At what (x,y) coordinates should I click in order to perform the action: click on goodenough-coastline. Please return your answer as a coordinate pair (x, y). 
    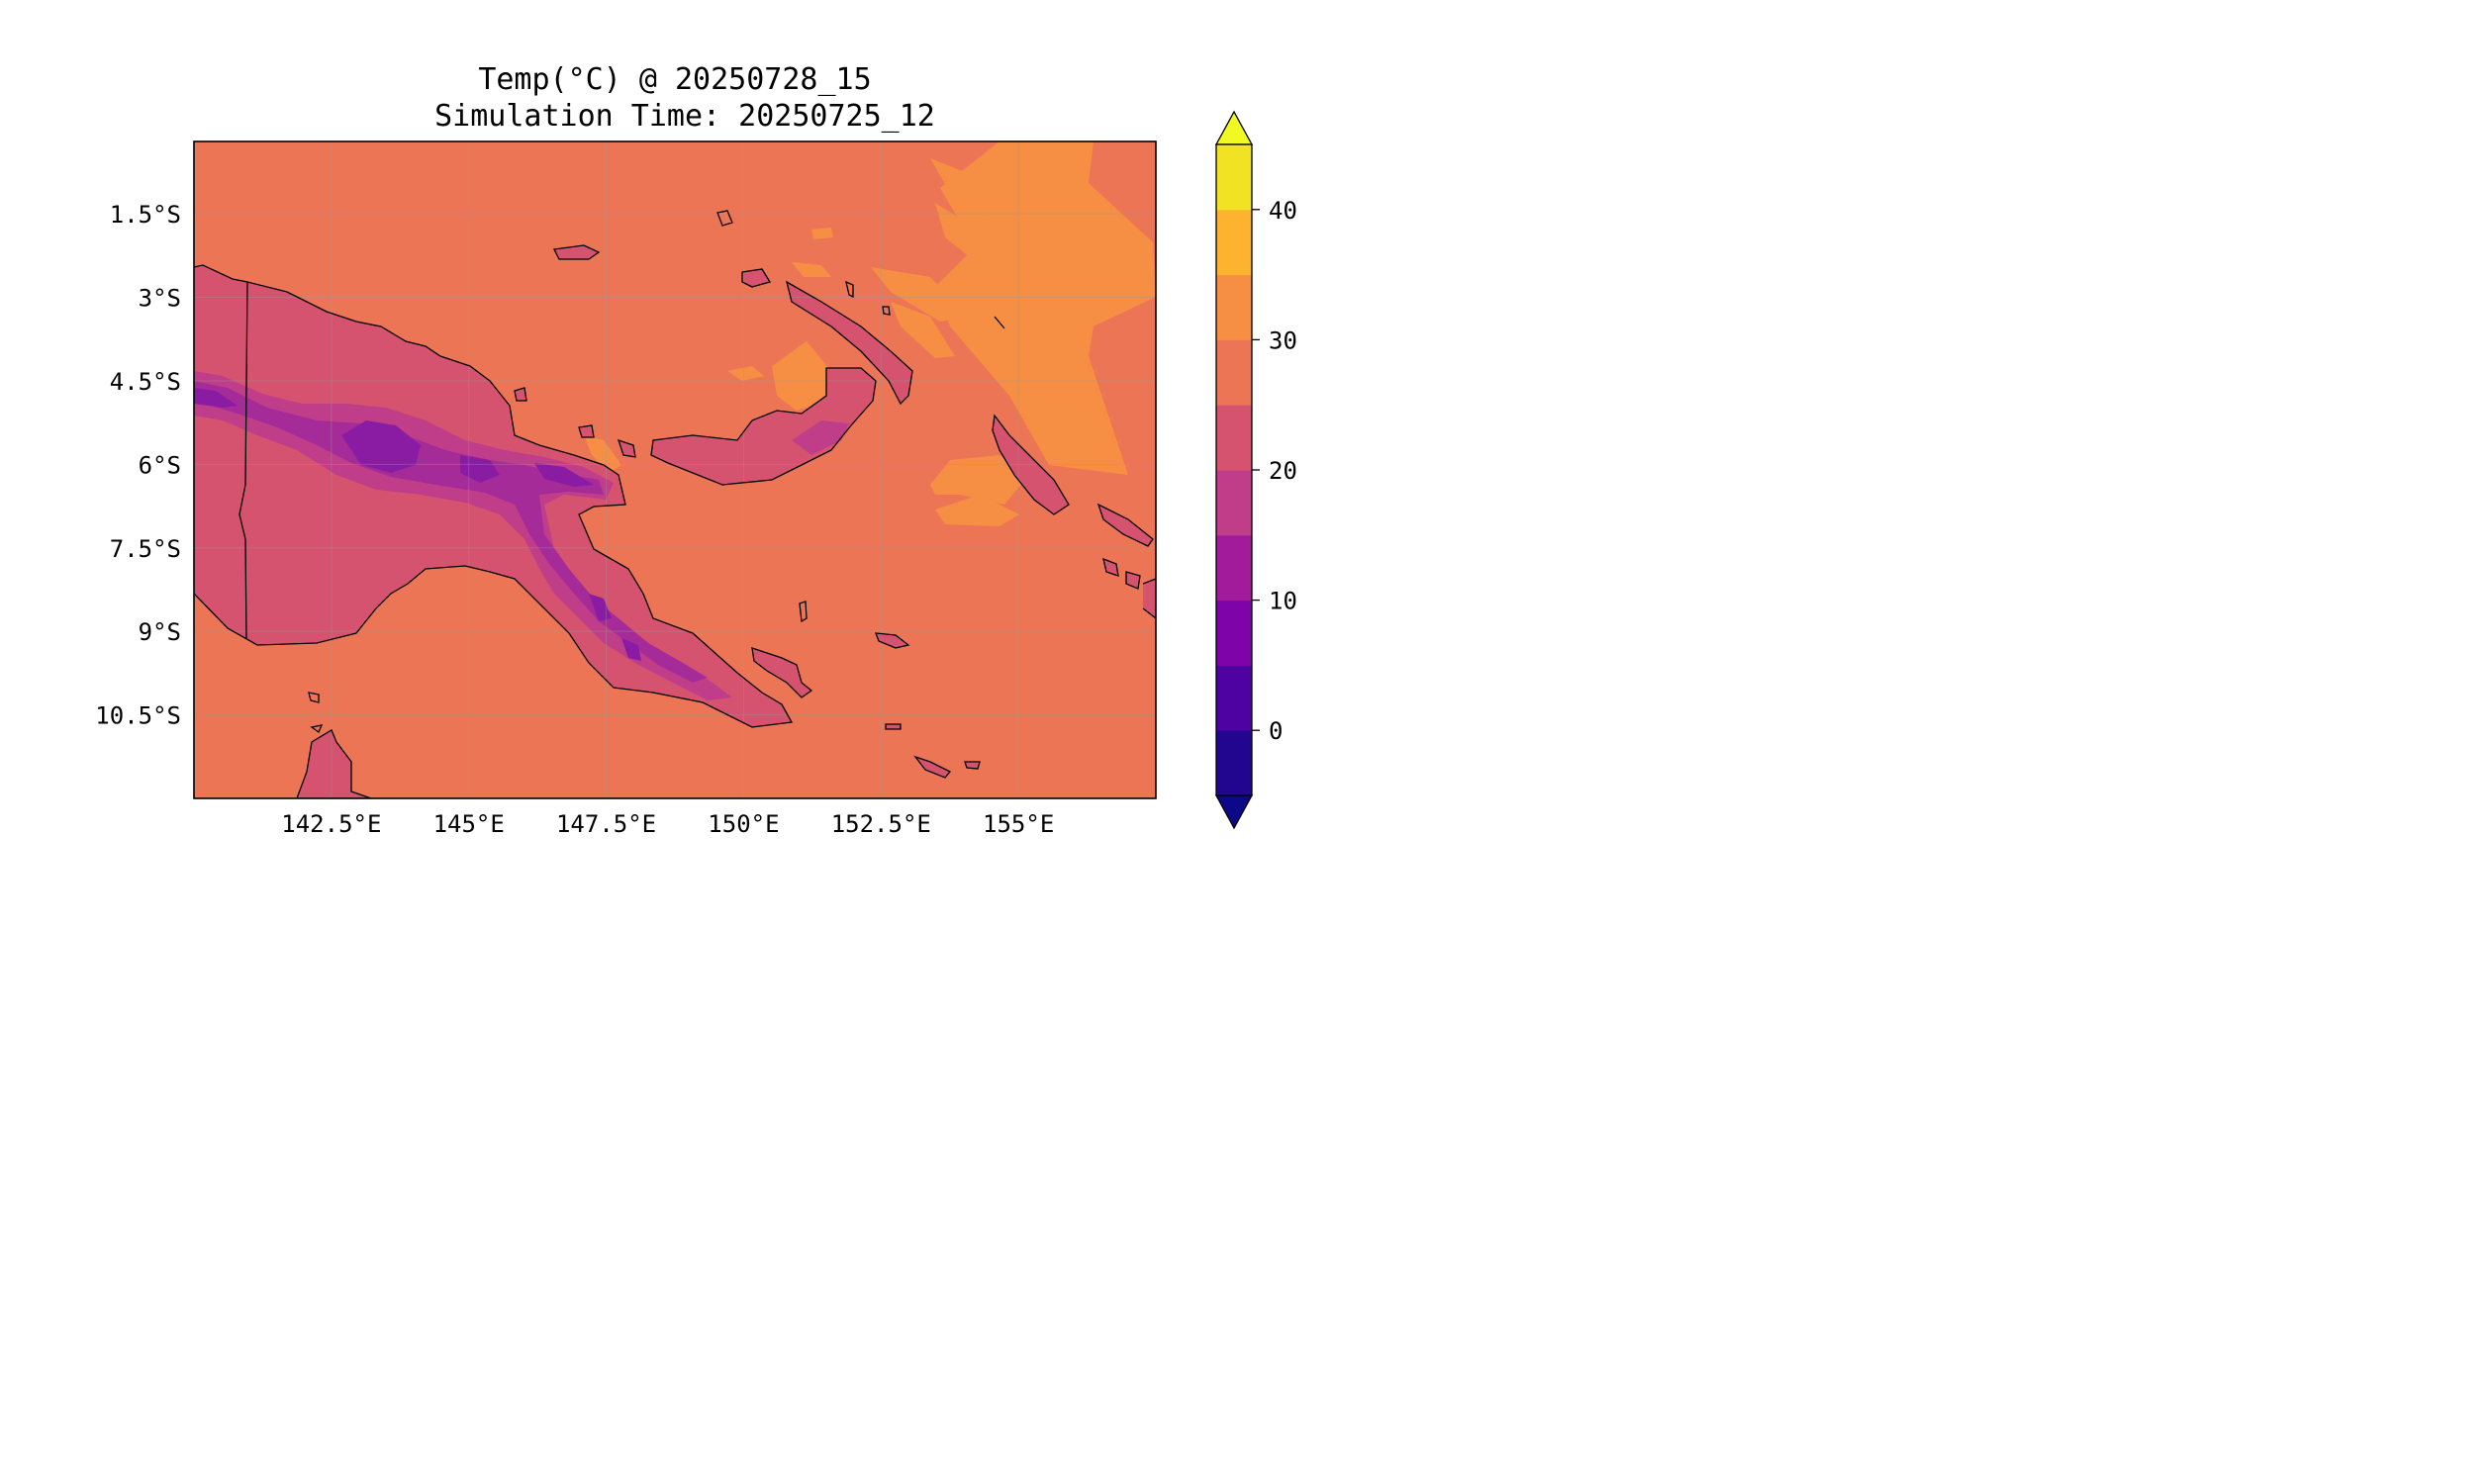
    Looking at the image, I should click on (782, 672).